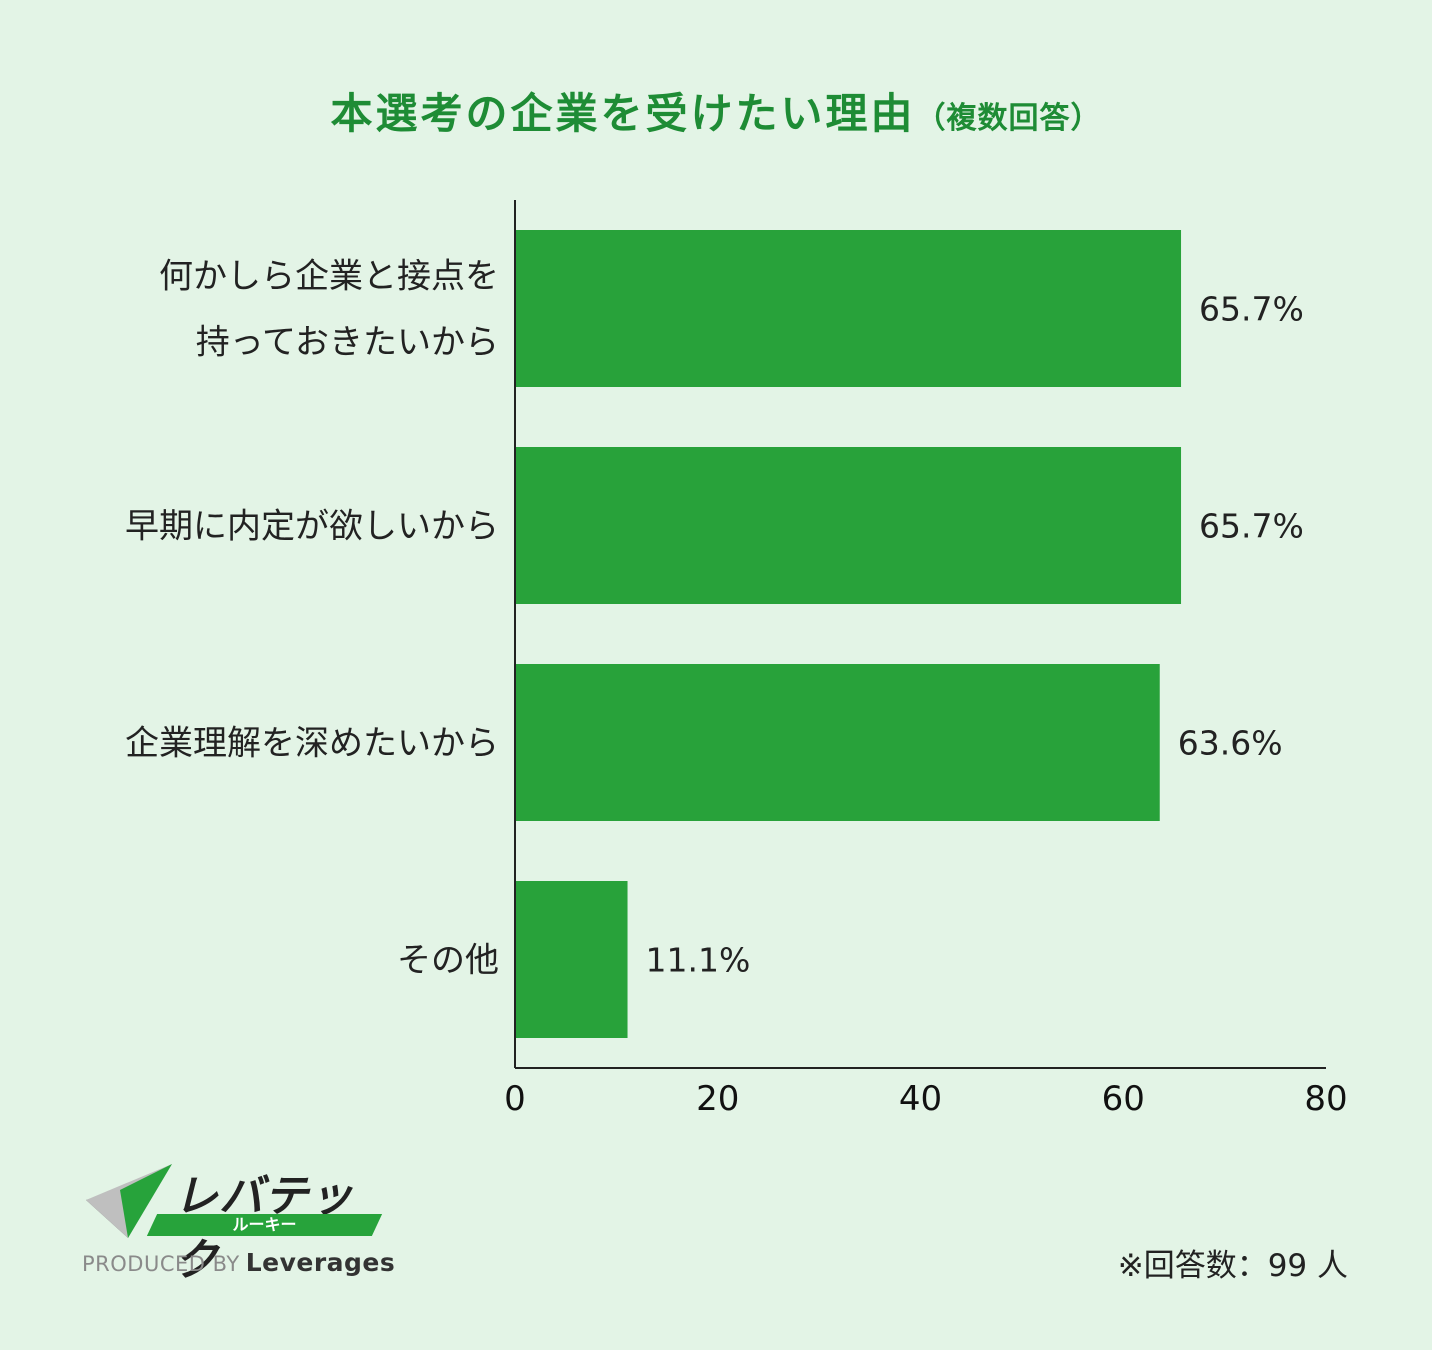 The width and height of the screenshot is (1432, 1350). What do you see at coordinates (698, 960) in the screenshot?
I see `data-label: 11.1%` at bounding box center [698, 960].